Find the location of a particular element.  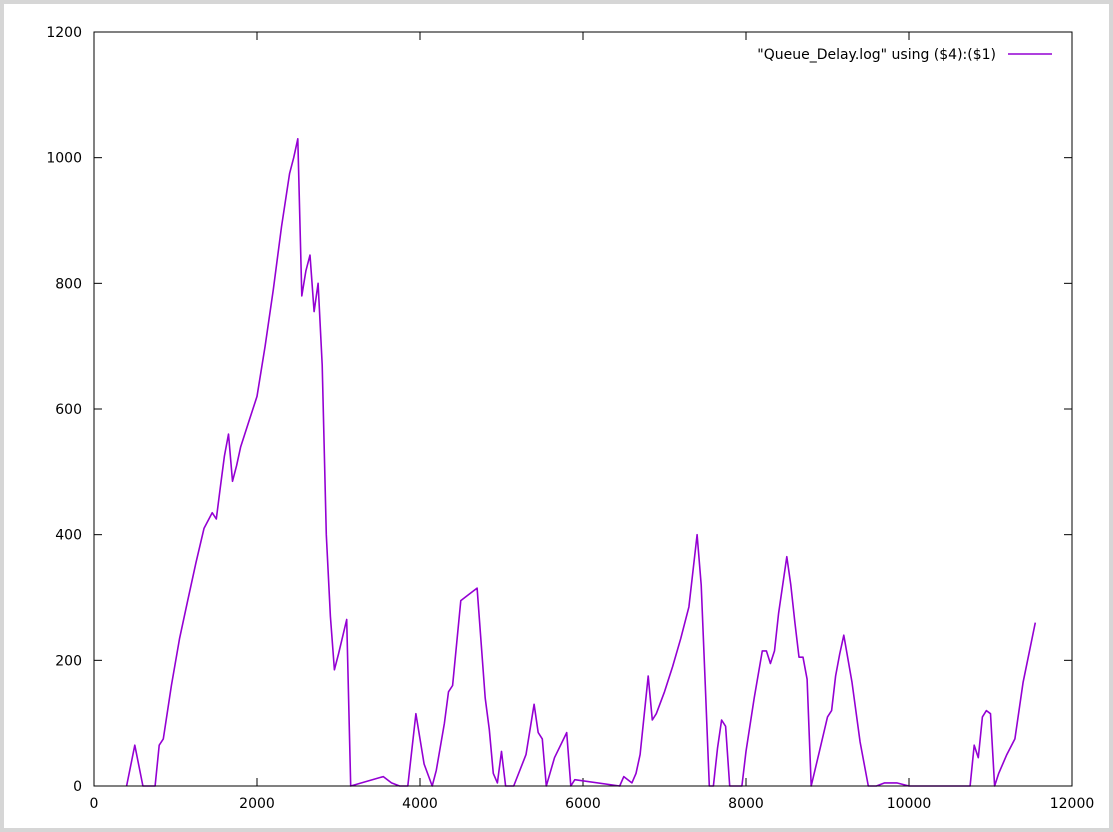

legend: "Queue_Delay.log" using ($4):($1) is located at coordinates (904, 55).